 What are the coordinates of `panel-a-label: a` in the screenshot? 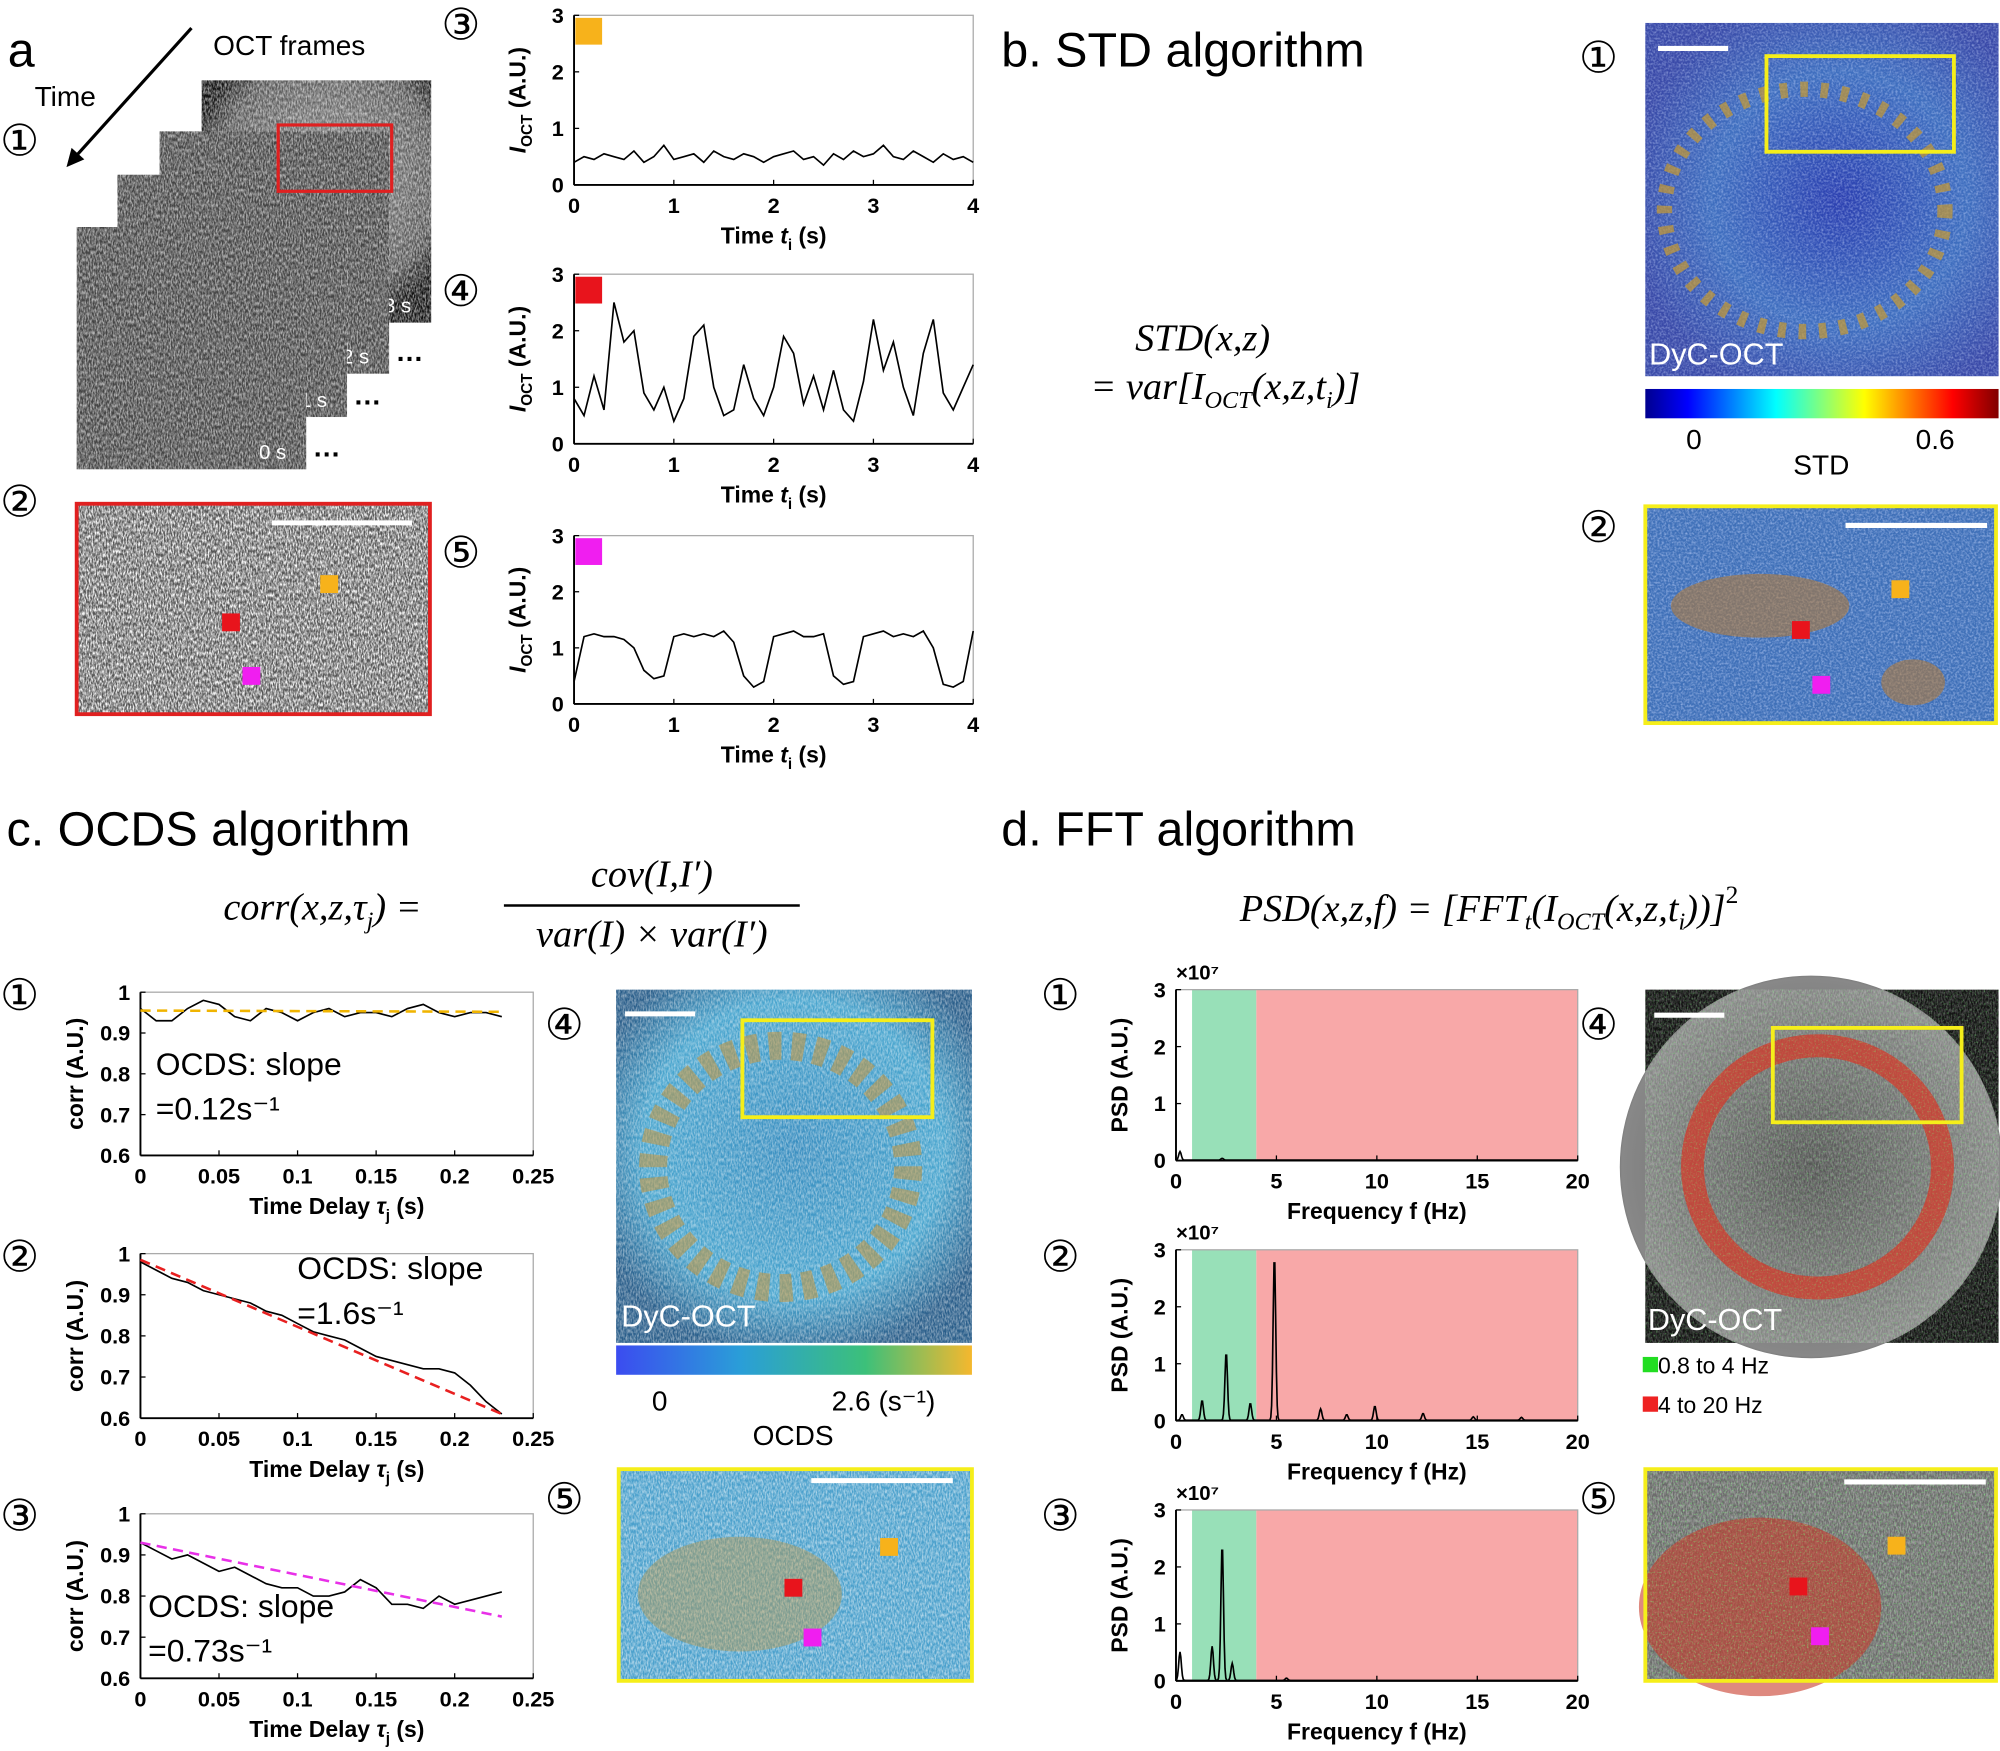 It's located at (21, 50).